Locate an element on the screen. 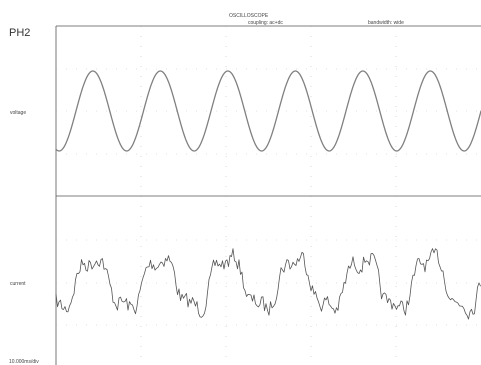 This screenshot has height=365, width=481. scope-title: OSCILLOSCOPE is located at coordinates (249, 16).